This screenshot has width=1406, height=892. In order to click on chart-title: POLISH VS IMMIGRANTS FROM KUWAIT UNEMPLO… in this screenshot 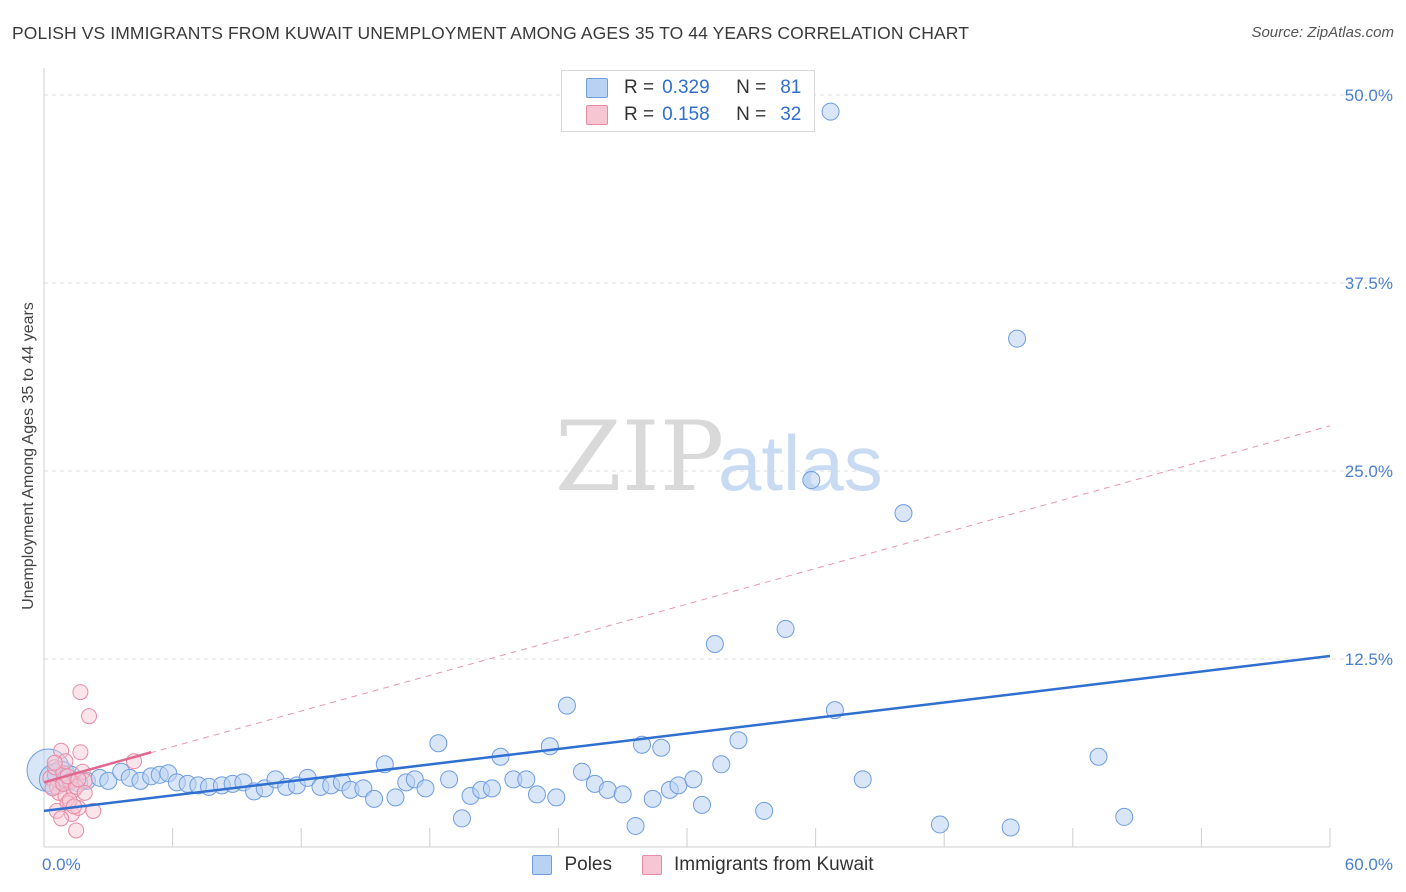, I will do `click(491, 33)`.